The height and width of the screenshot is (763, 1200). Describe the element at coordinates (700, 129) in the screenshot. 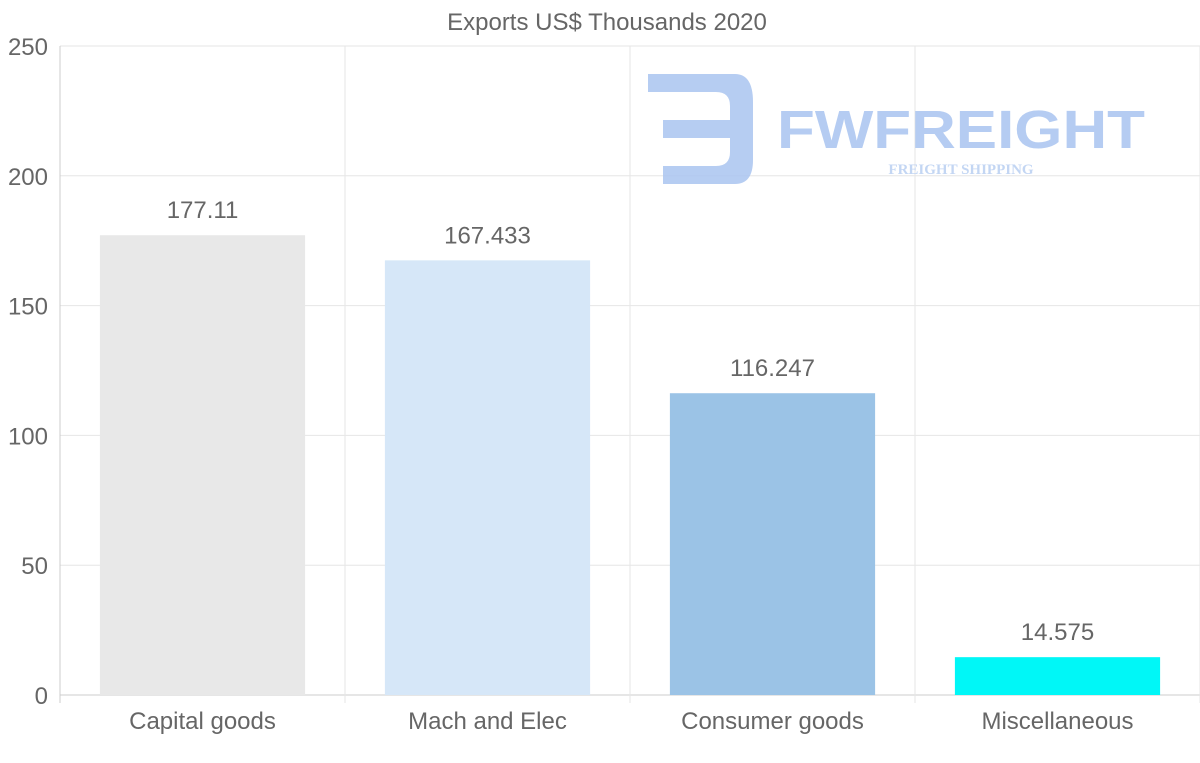

I see `fw-logo-icon` at that location.